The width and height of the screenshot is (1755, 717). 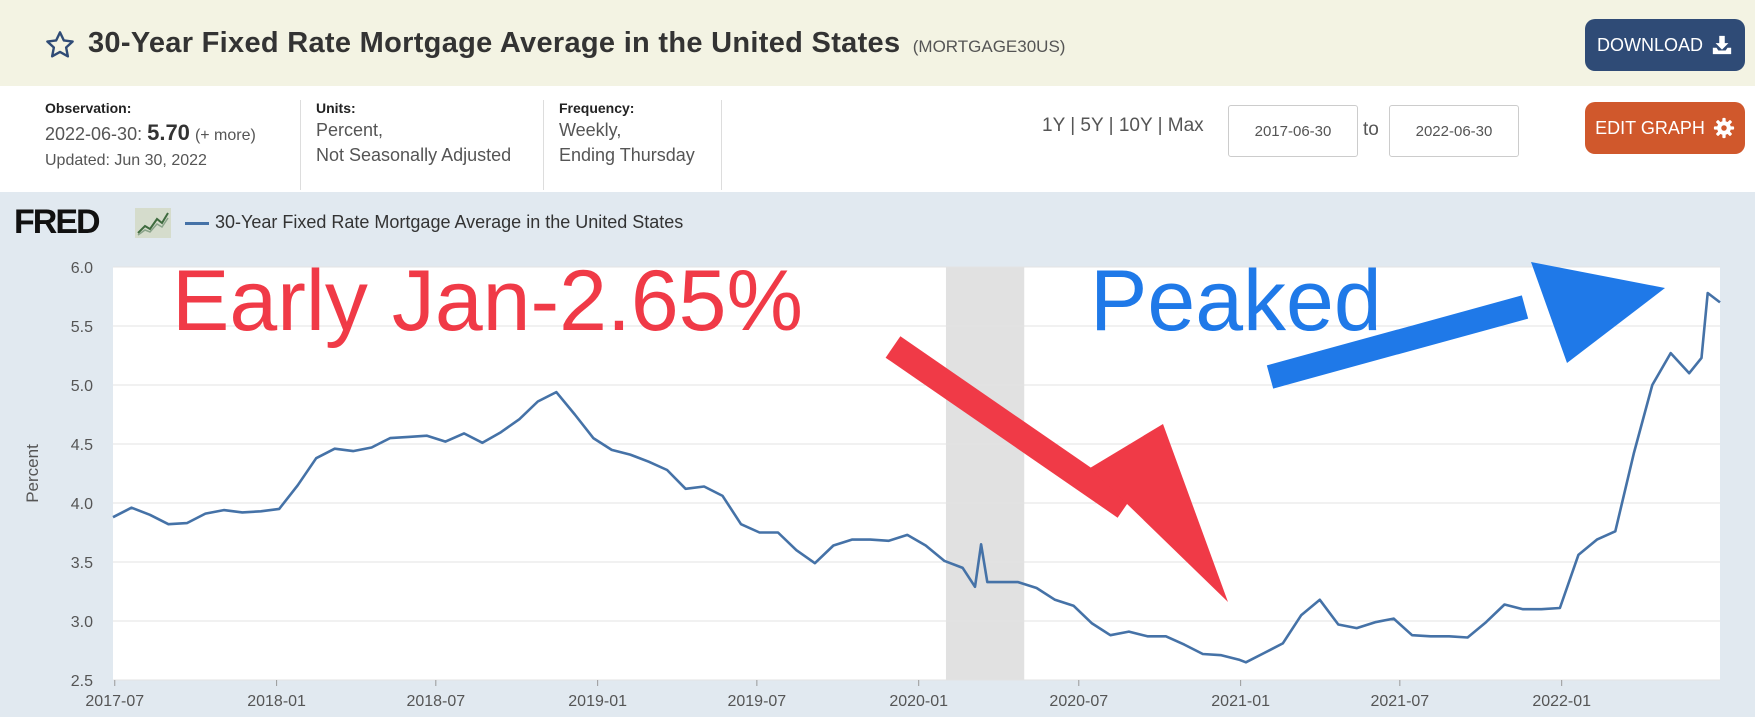 What do you see at coordinates (350, 130) in the screenshot?
I see `units-line-1: Percent,` at bounding box center [350, 130].